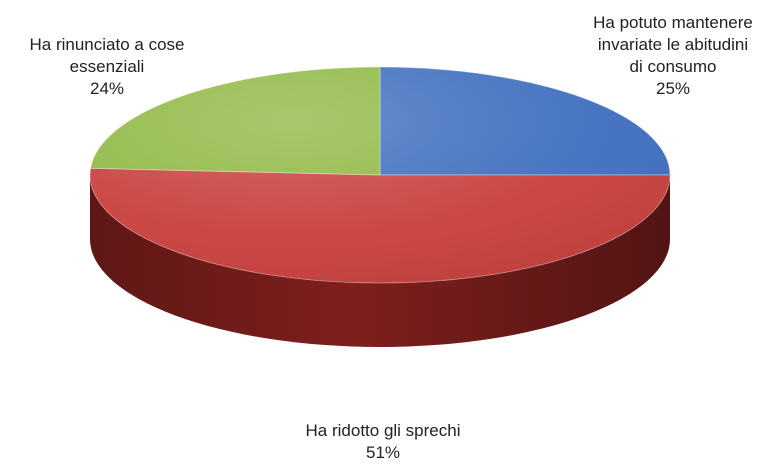 The height and width of the screenshot is (466, 776). I want to click on slice-percent-label: 24%, so click(107, 88).